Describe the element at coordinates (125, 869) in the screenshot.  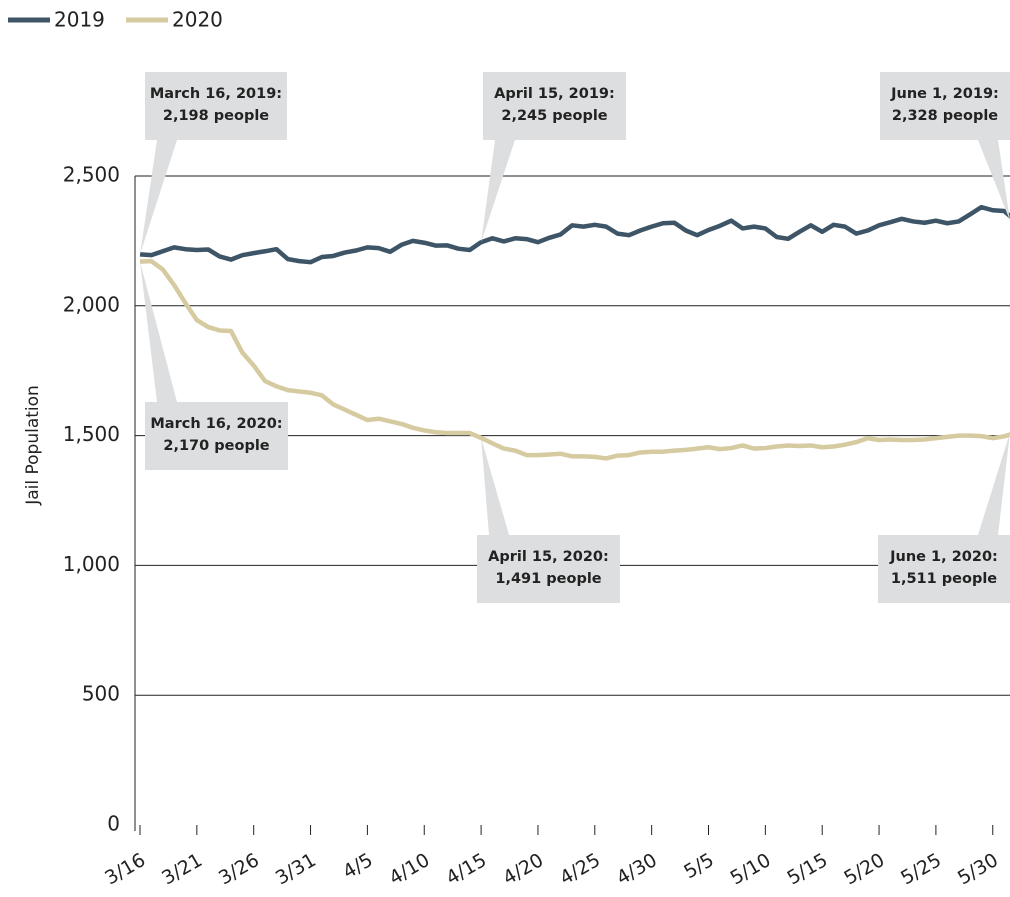
I see `x-tick-label: 3/16` at that location.